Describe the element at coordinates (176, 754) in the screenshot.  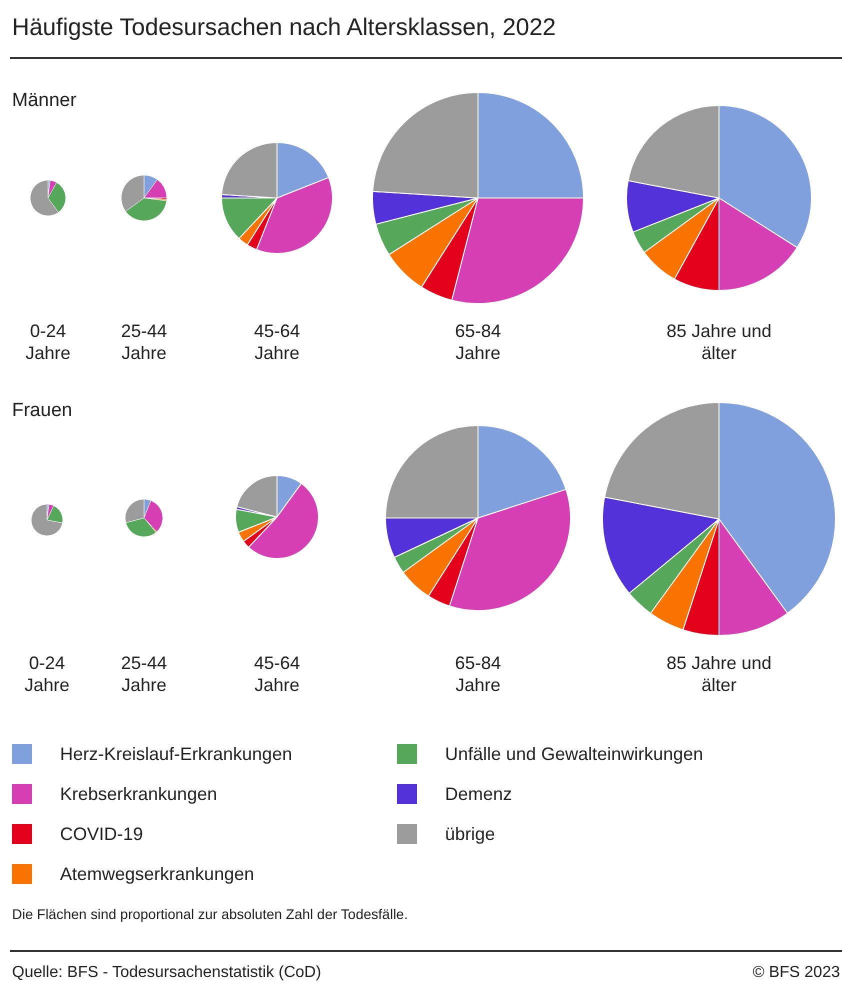
I see `legend-label: Herz-Kreislauf-Erkrankungen` at that location.